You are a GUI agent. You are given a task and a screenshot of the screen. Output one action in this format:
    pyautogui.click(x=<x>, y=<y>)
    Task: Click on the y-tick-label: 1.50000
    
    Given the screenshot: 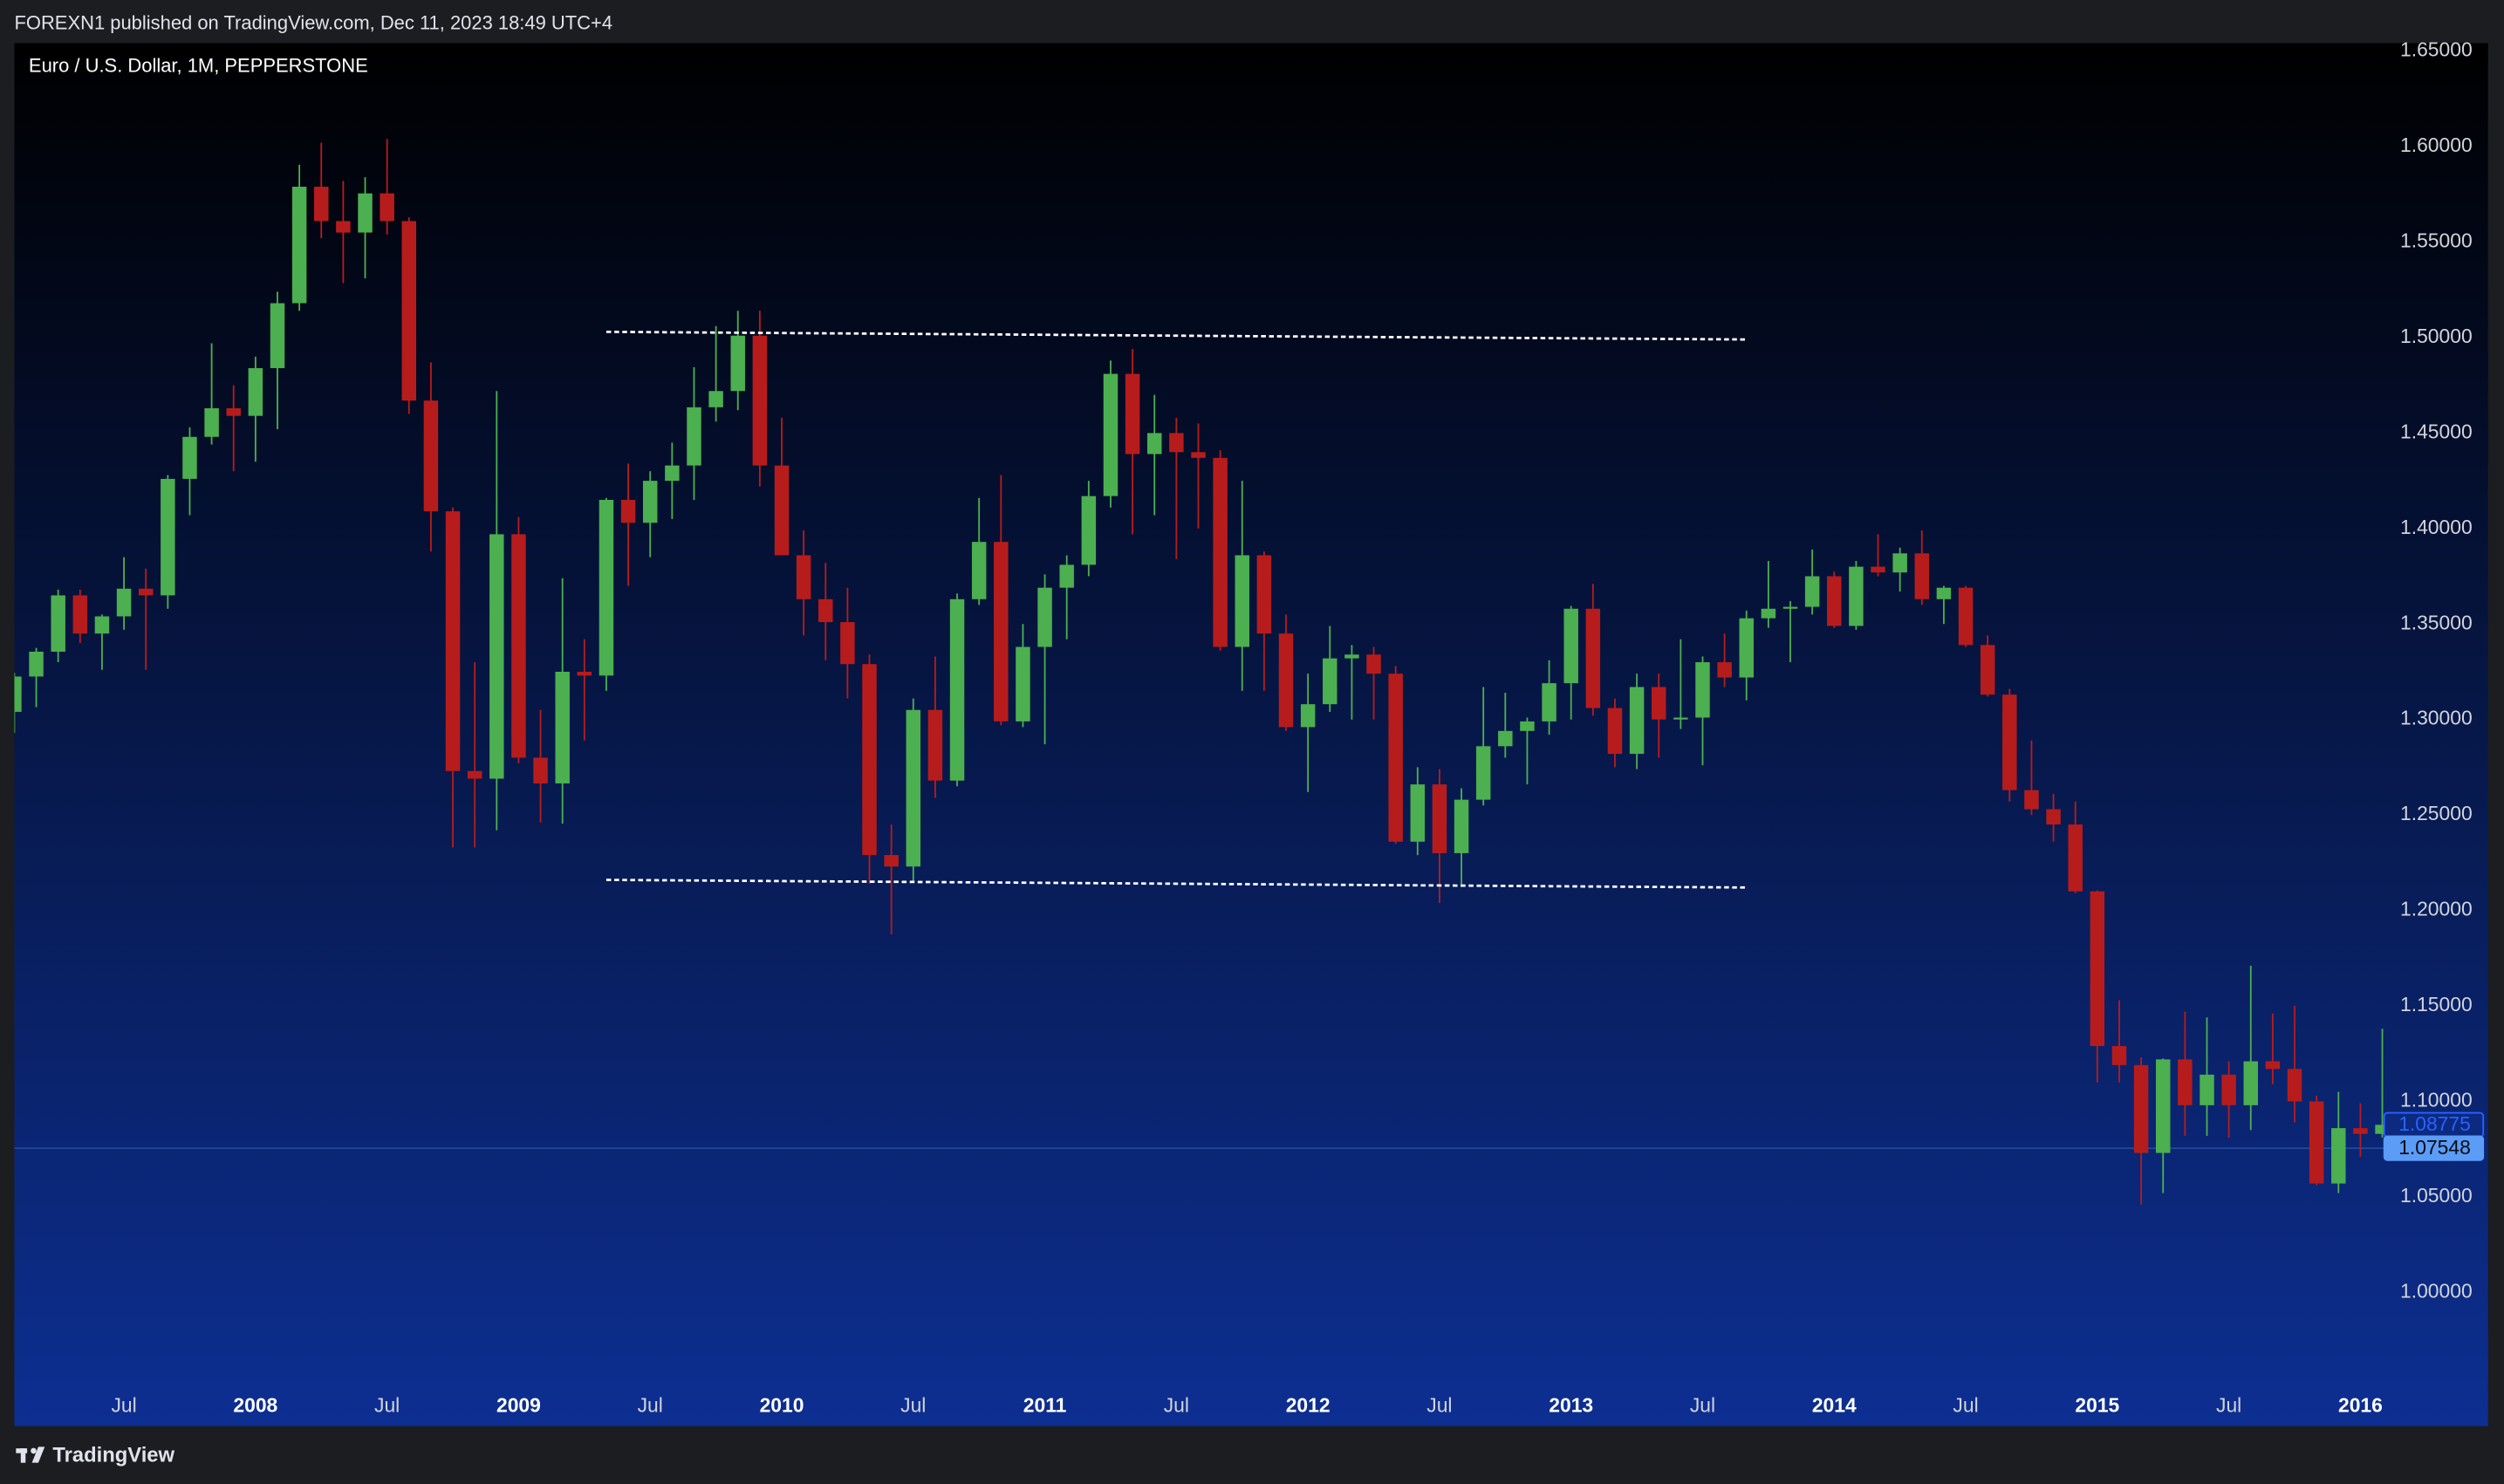 What is the action you would take?
    pyautogui.click(x=2436, y=336)
    